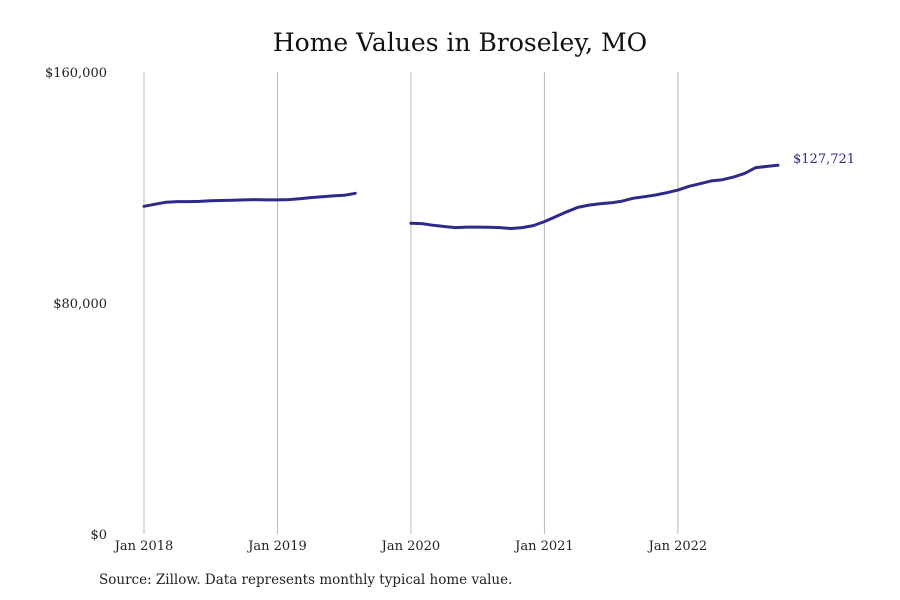 The height and width of the screenshot is (600, 900). I want to click on y-axis-ticks: $0 $80,000 $160,000, so click(76, 304).